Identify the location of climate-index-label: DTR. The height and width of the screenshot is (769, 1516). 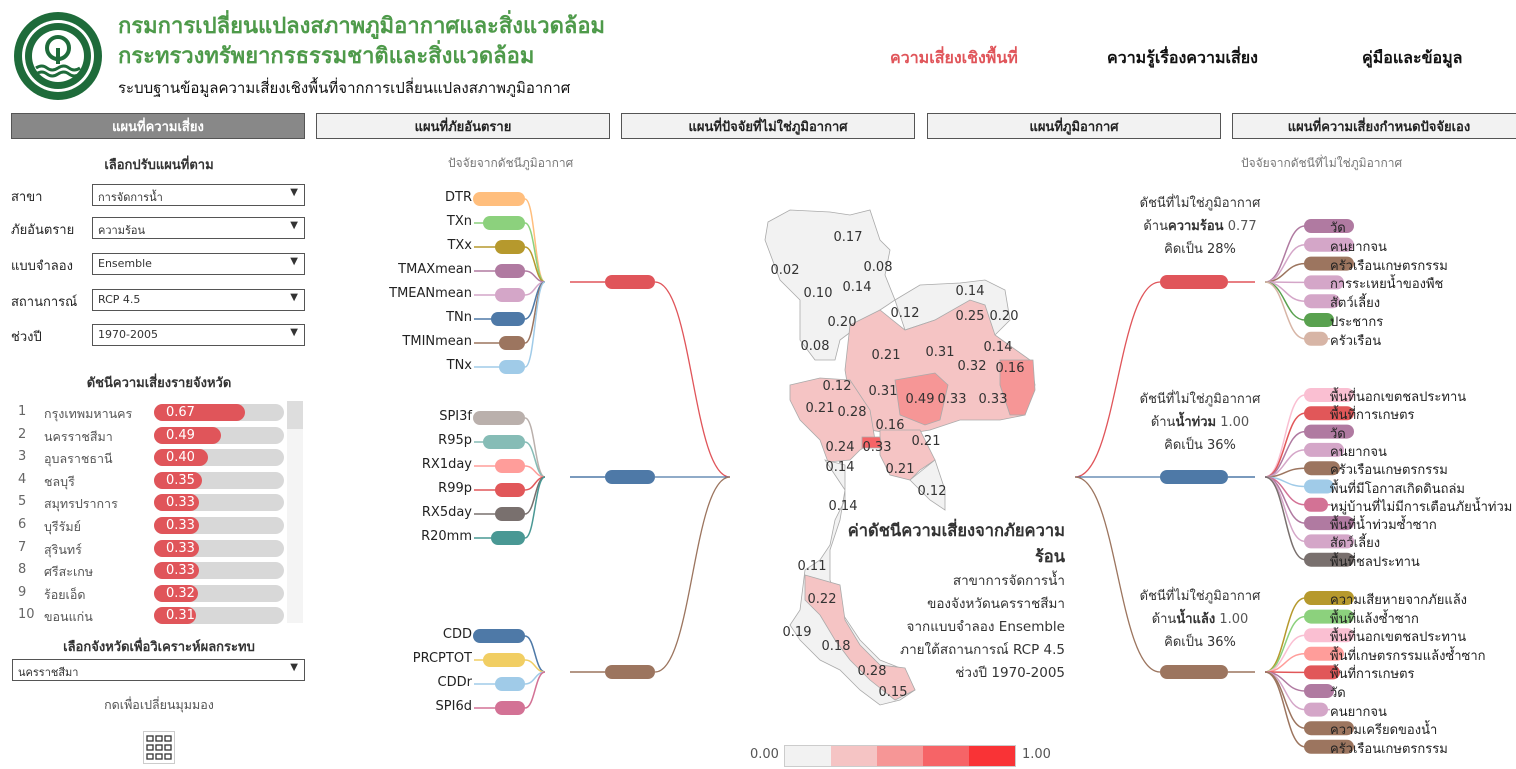
(458, 197).